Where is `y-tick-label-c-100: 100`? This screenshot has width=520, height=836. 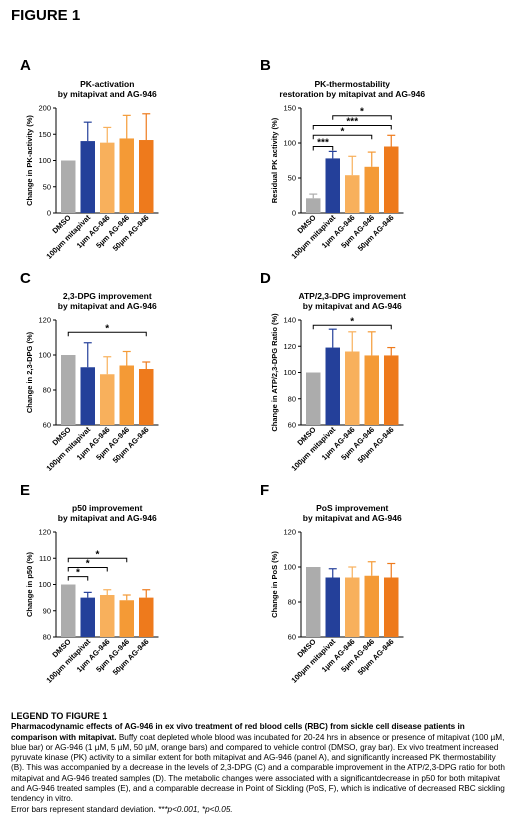
y-tick-label-c-100: 100 is located at coordinates (44, 355).